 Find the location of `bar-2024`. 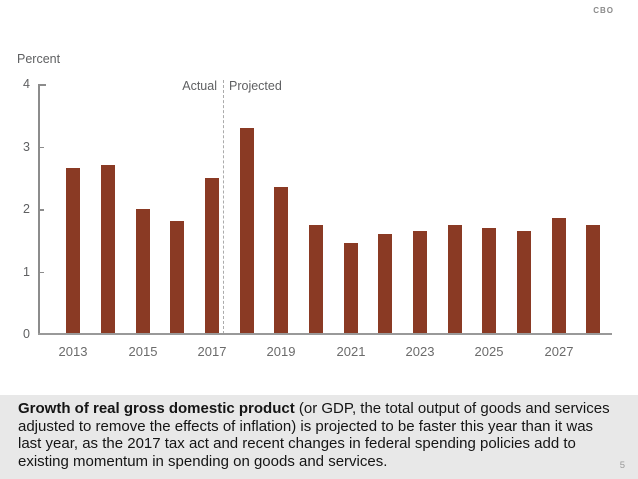

bar-2024 is located at coordinates (455, 279).